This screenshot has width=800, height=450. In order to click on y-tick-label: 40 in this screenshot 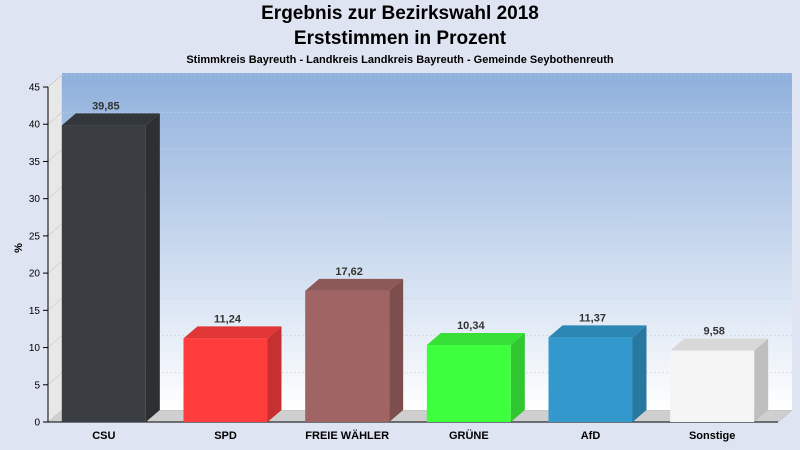, I will do `click(35, 125)`.